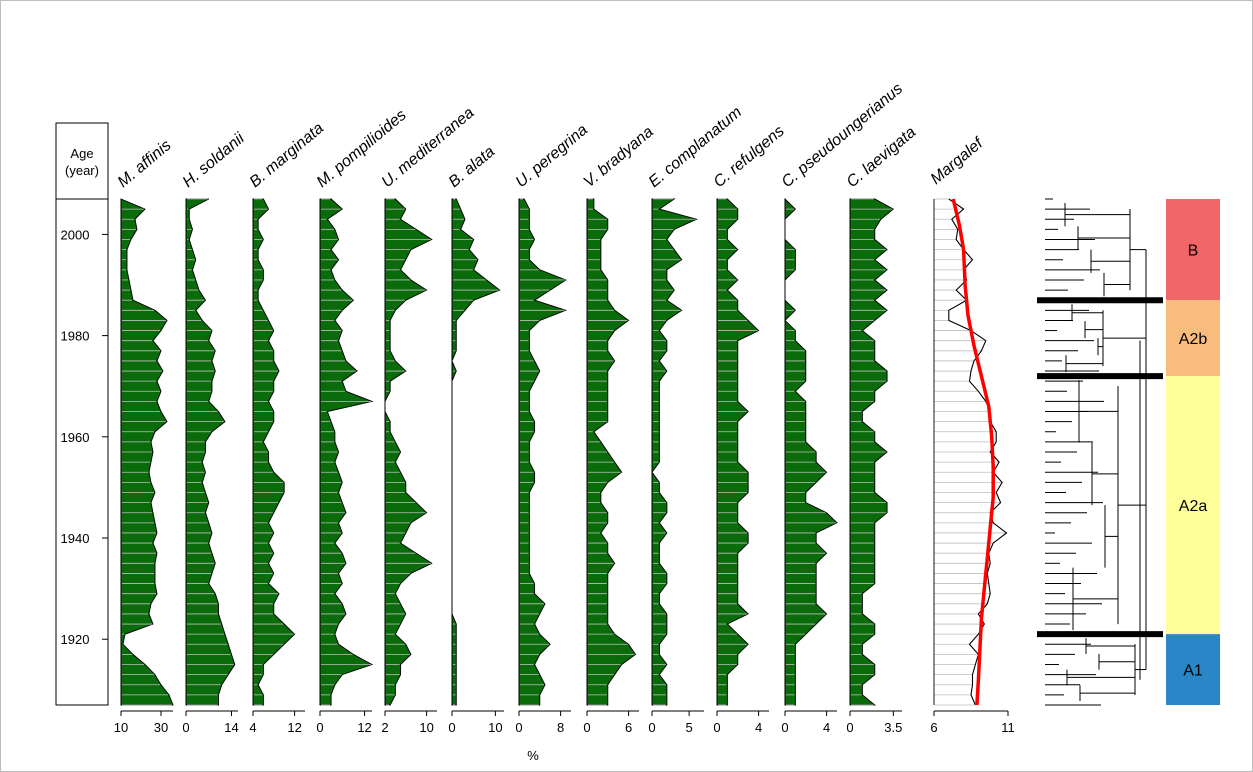 The height and width of the screenshot is (772, 1253). Describe the element at coordinates (560, 727) in the screenshot. I see `x-tick-label: 8` at that location.